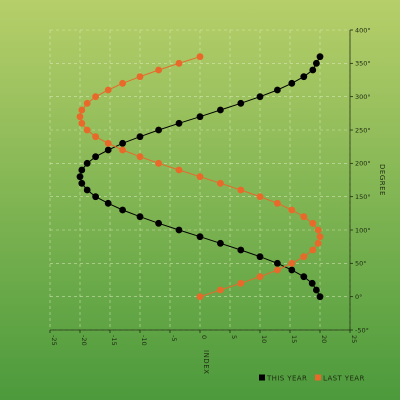  What do you see at coordinates (363, 30) in the screenshot?
I see `y-tick-label: 400°` at bounding box center [363, 30].